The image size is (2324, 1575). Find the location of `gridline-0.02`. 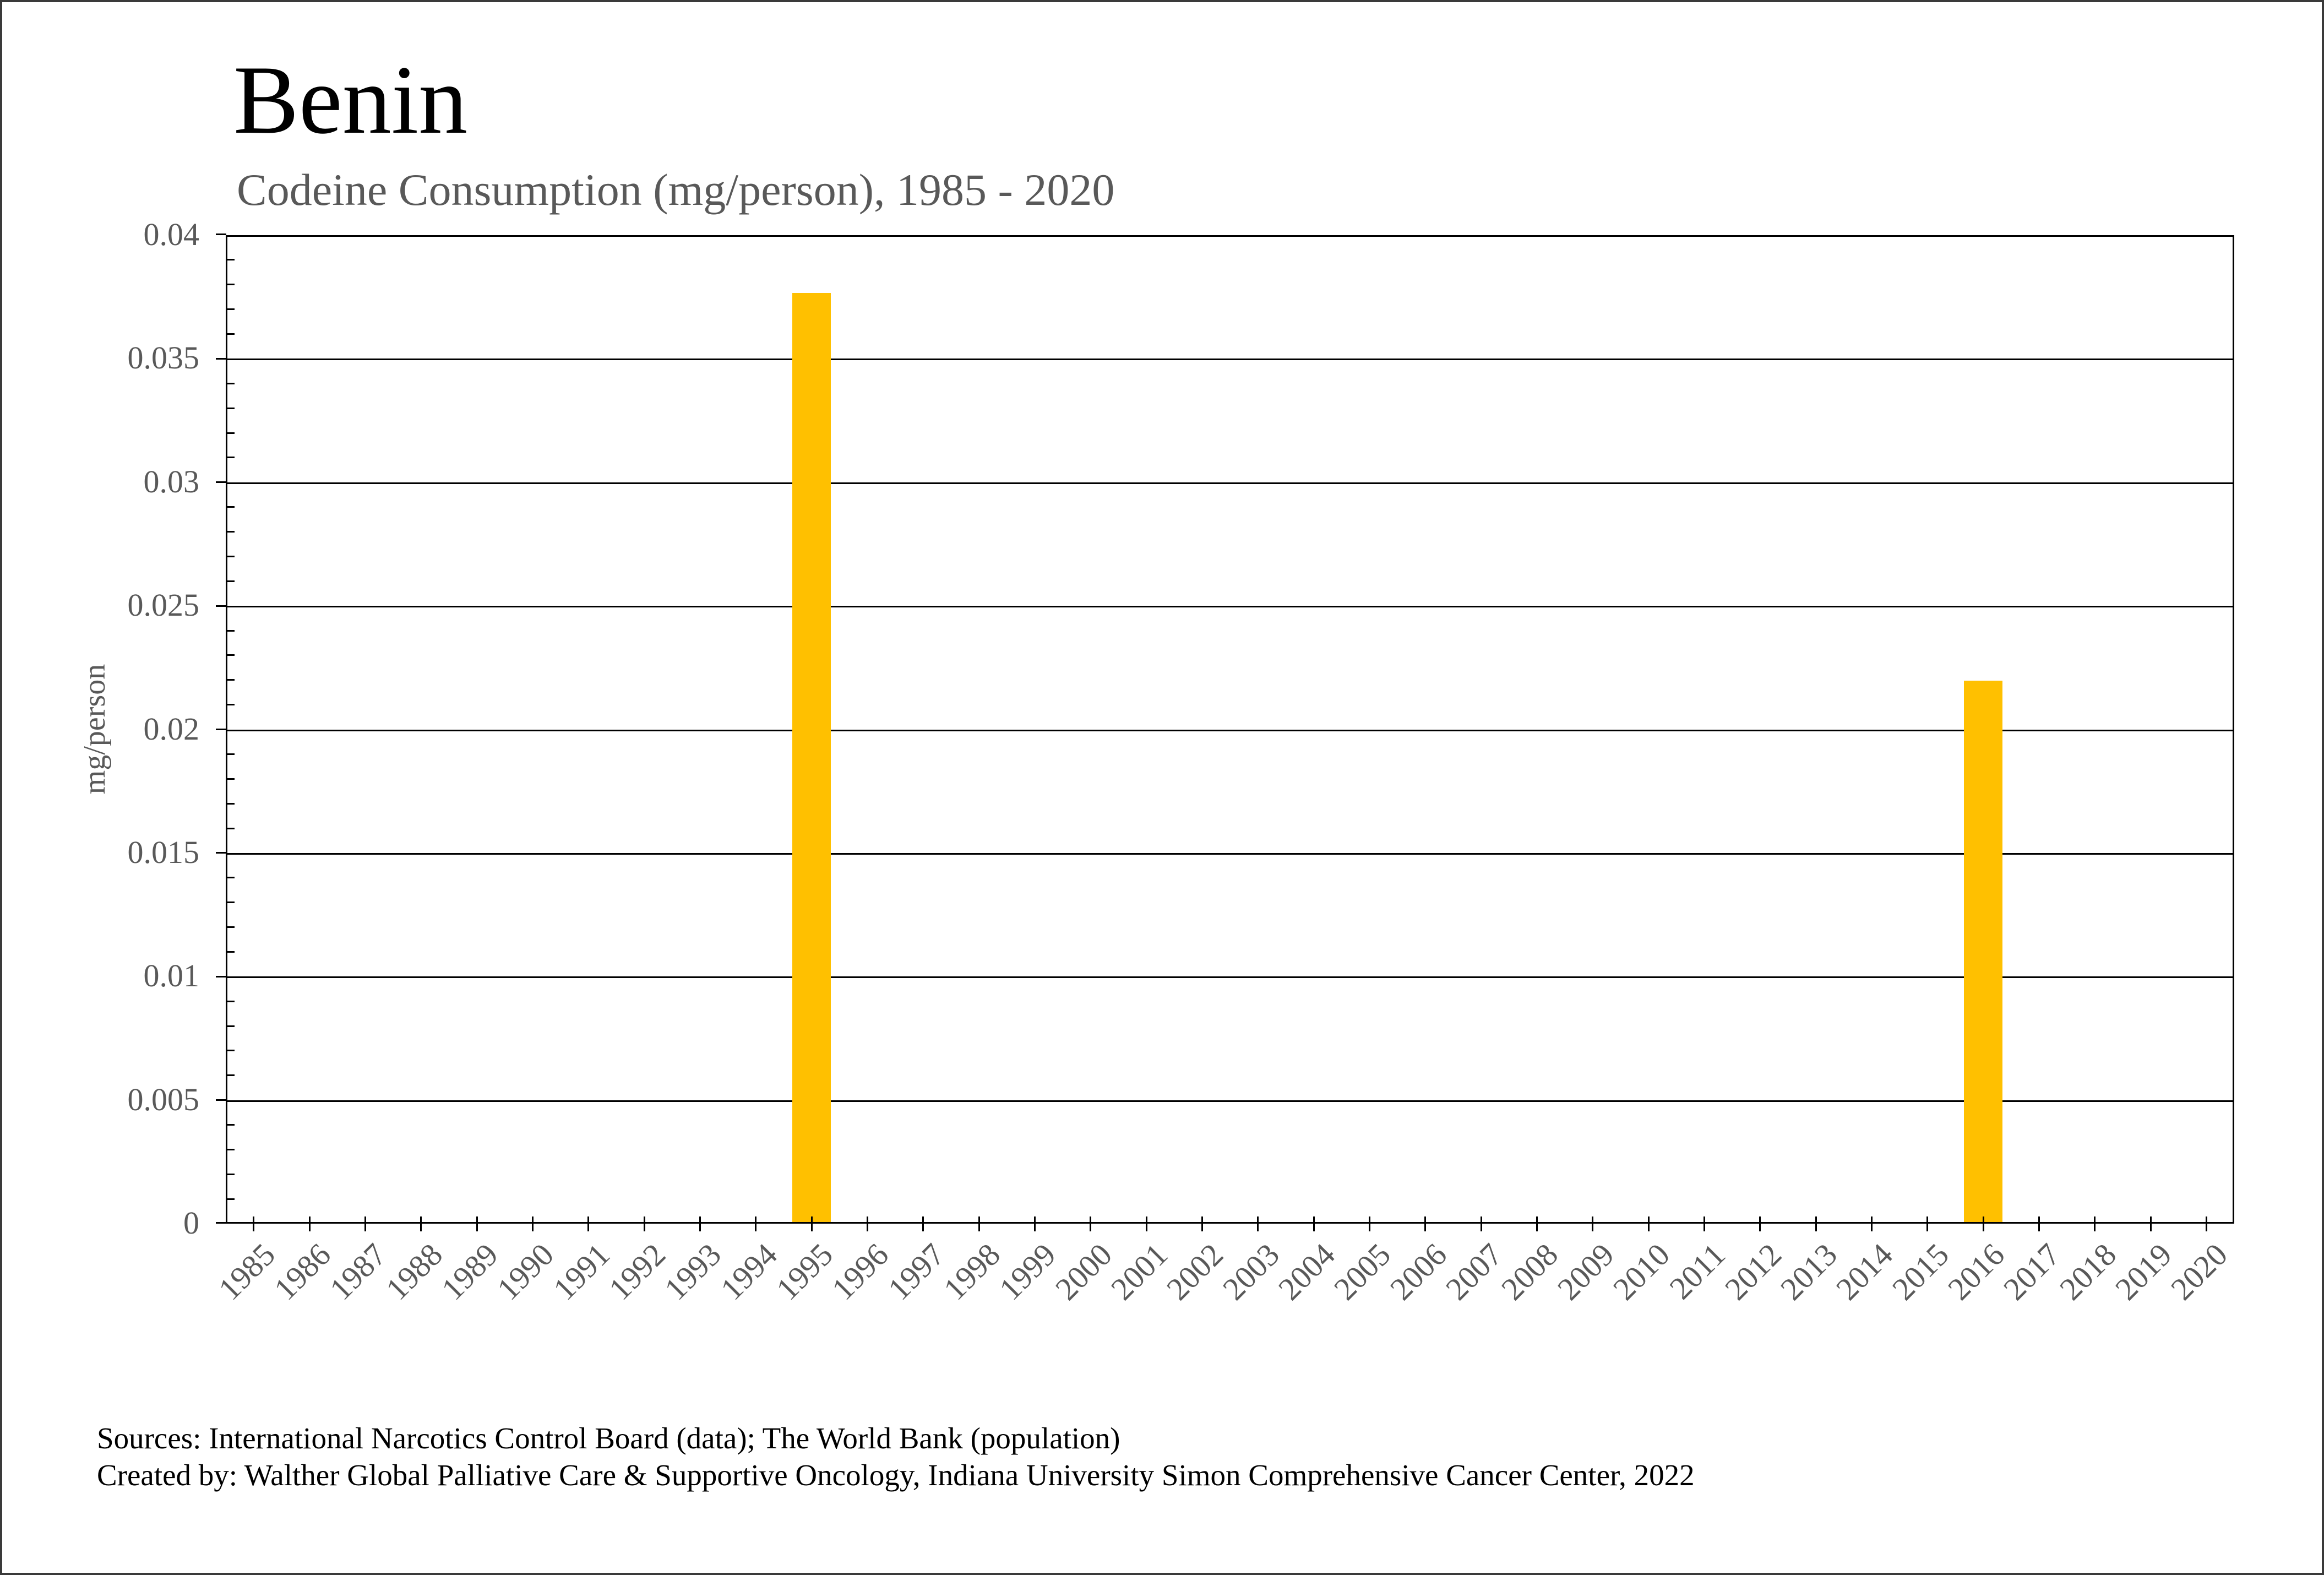

gridline-0.02 is located at coordinates (1230, 730).